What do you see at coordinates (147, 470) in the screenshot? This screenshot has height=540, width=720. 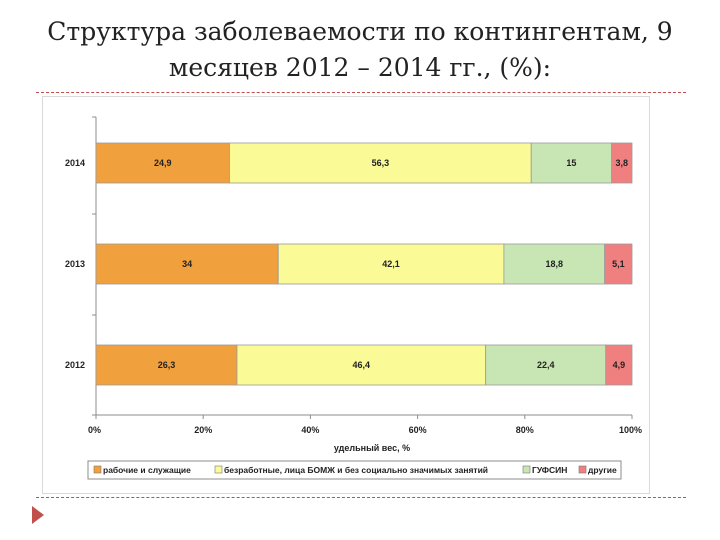 I see `legend-label: рабочие и служащие` at bounding box center [147, 470].